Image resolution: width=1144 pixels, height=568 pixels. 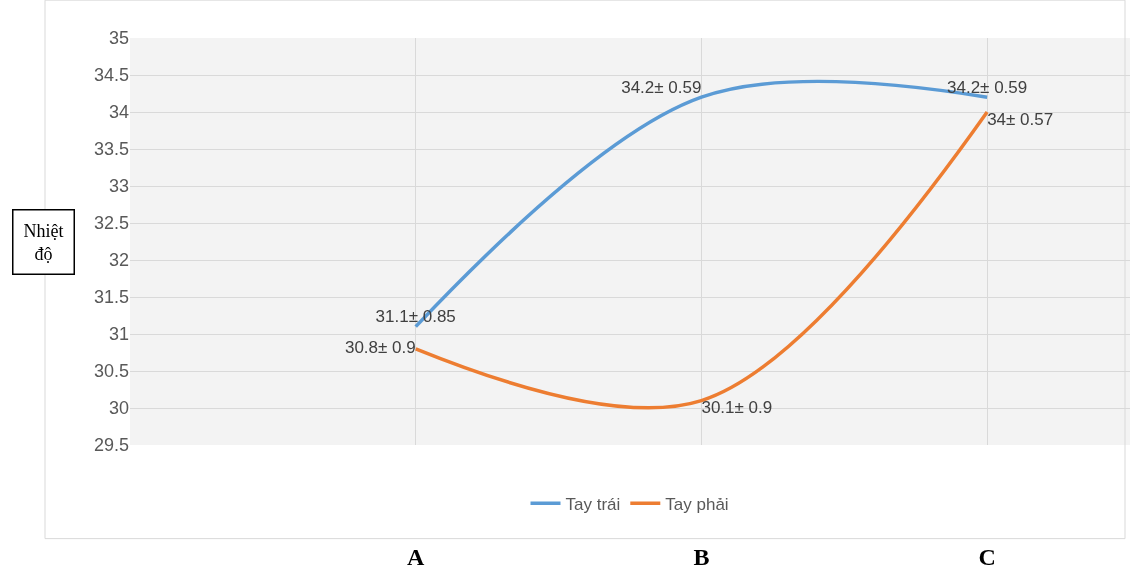 What do you see at coordinates (118, 38) in the screenshot?
I see `y-tick-label: 35` at bounding box center [118, 38].